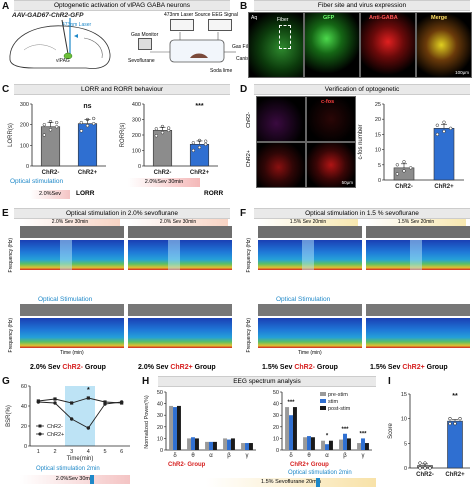  I want to click on gfp-label: GFP, so click(329, 18).